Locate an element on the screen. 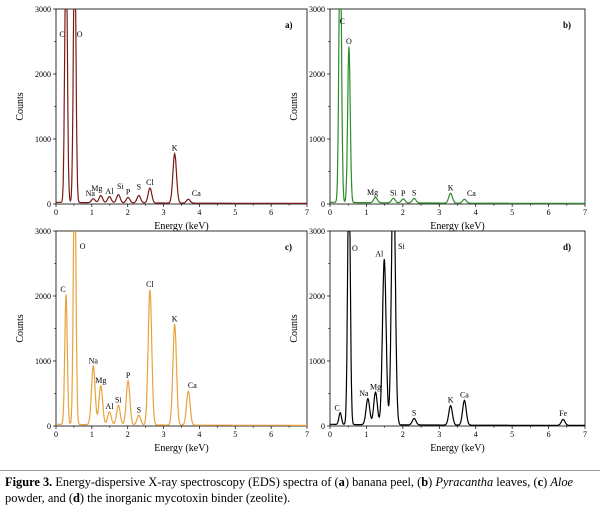  caption-species-aloe: Aloe is located at coordinates (562, 482).